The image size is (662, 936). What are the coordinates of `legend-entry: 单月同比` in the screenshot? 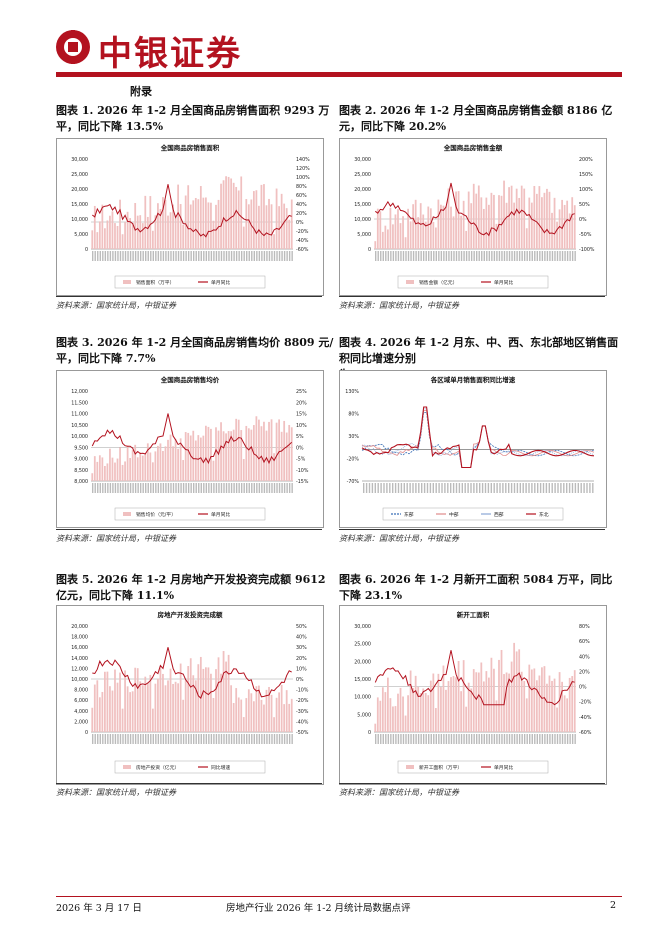 It's located at (220, 282).